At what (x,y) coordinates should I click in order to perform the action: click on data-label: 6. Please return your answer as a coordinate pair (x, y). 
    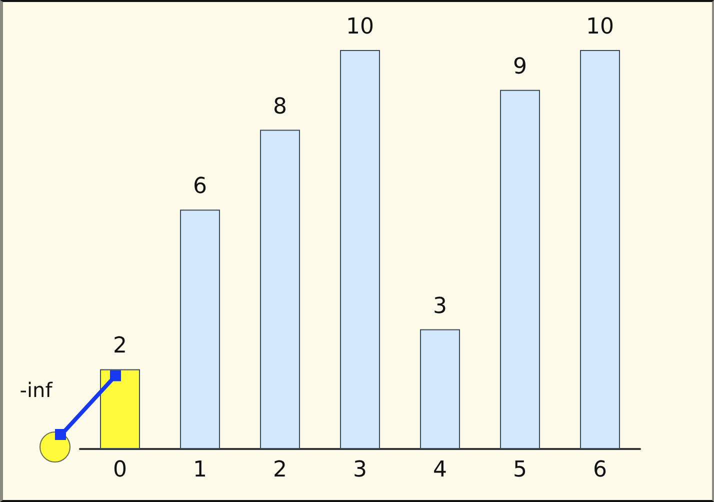
    Looking at the image, I should click on (200, 187).